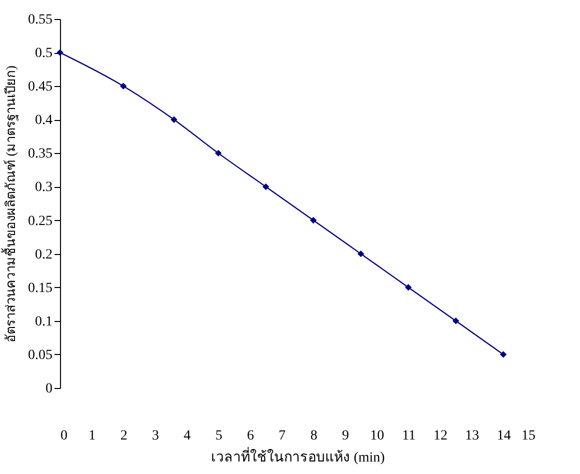 The height and width of the screenshot is (474, 580). Describe the element at coordinates (472, 436) in the screenshot. I see `x-tick-label: 13` at that location.